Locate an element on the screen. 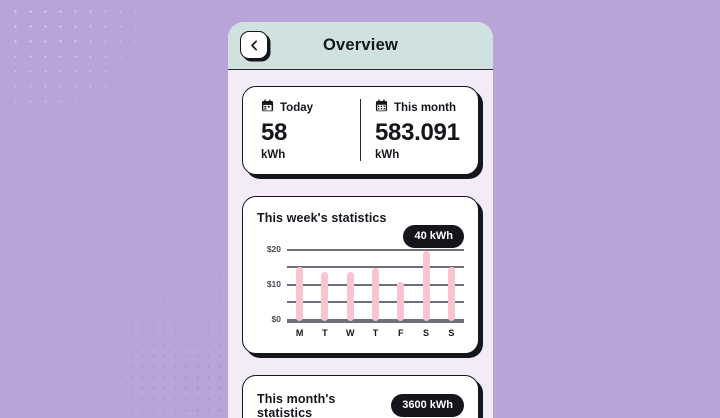 Image resolution: width=720 pixels, height=418 pixels. summary-today-value: 58 is located at coordinates (274, 132).